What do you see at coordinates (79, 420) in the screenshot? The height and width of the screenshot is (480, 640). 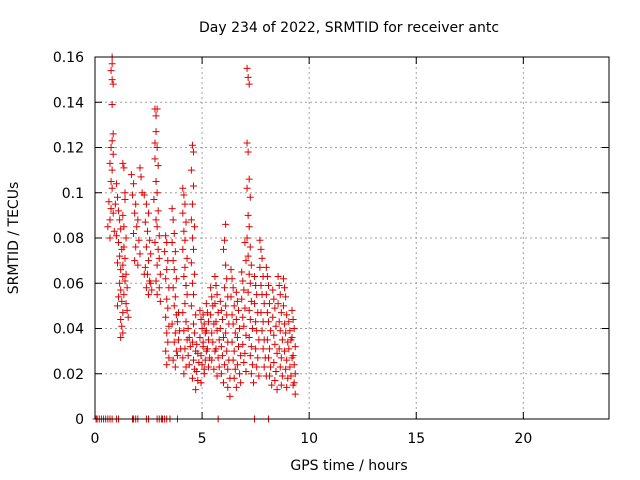 I see `y-tick-label: 0` at bounding box center [79, 420].